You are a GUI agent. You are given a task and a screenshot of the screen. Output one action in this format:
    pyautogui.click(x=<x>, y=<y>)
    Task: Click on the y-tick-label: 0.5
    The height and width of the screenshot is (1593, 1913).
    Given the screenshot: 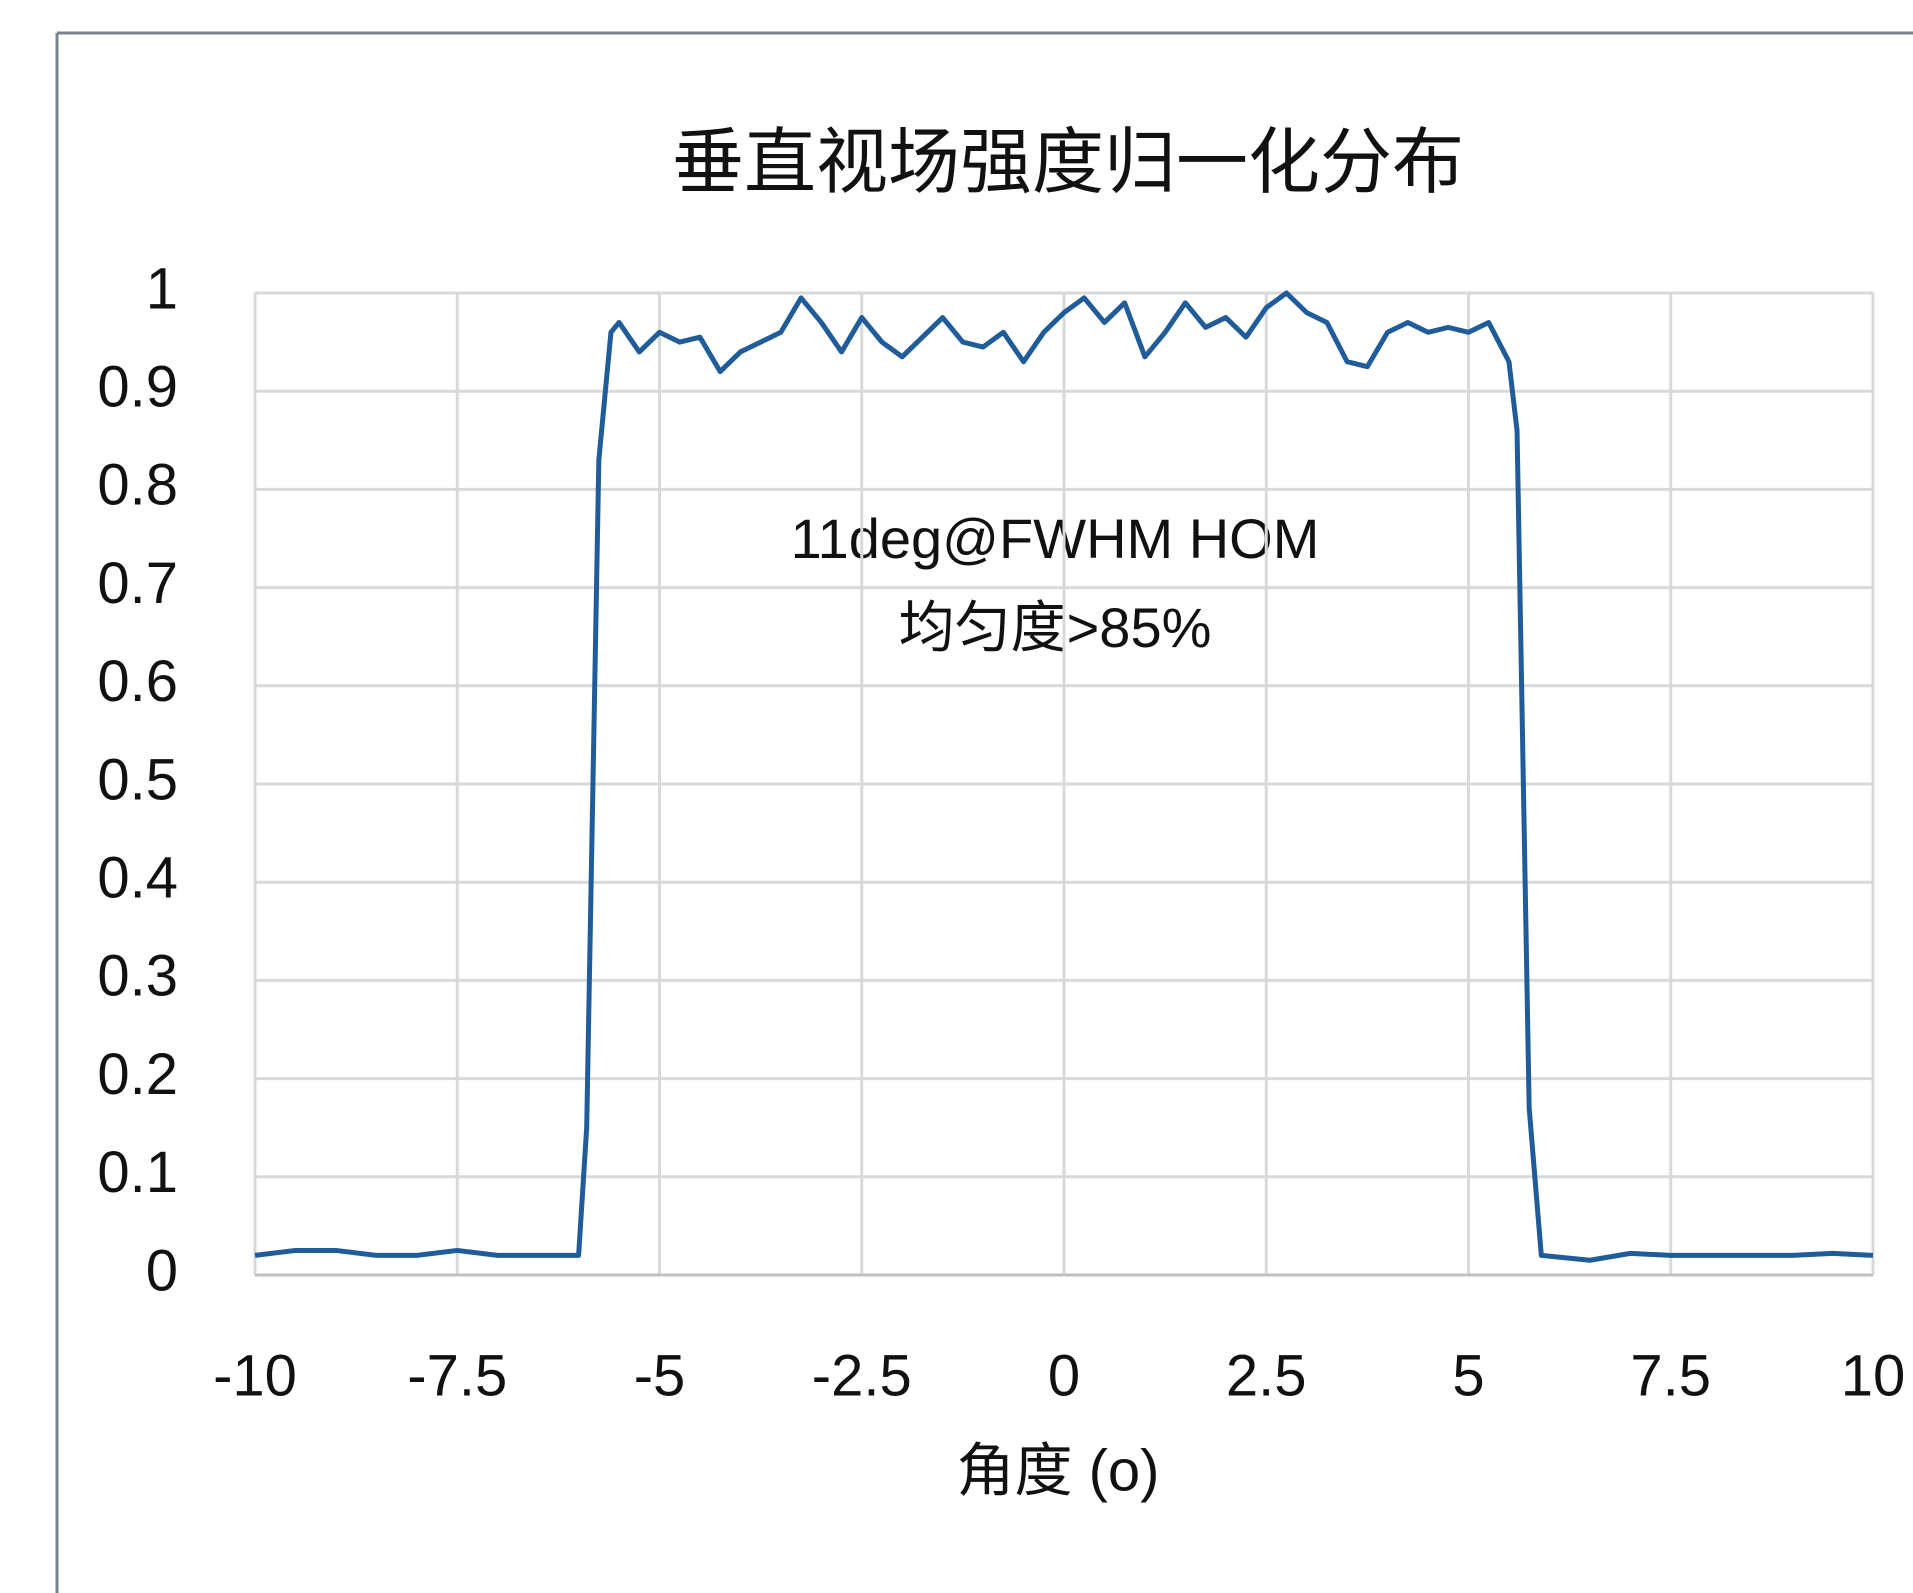 What is the action you would take?
    pyautogui.click(x=137, y=779)
    